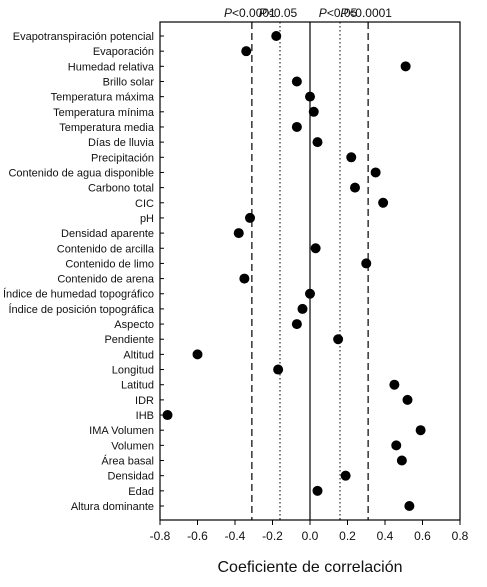 Image resolution: width=487 pixels, height=587 pixels. What do you see at coordinates (121, 431) in the screenshot?
I see `category-label: IMA Volumen` at bounding box center [121, 431].